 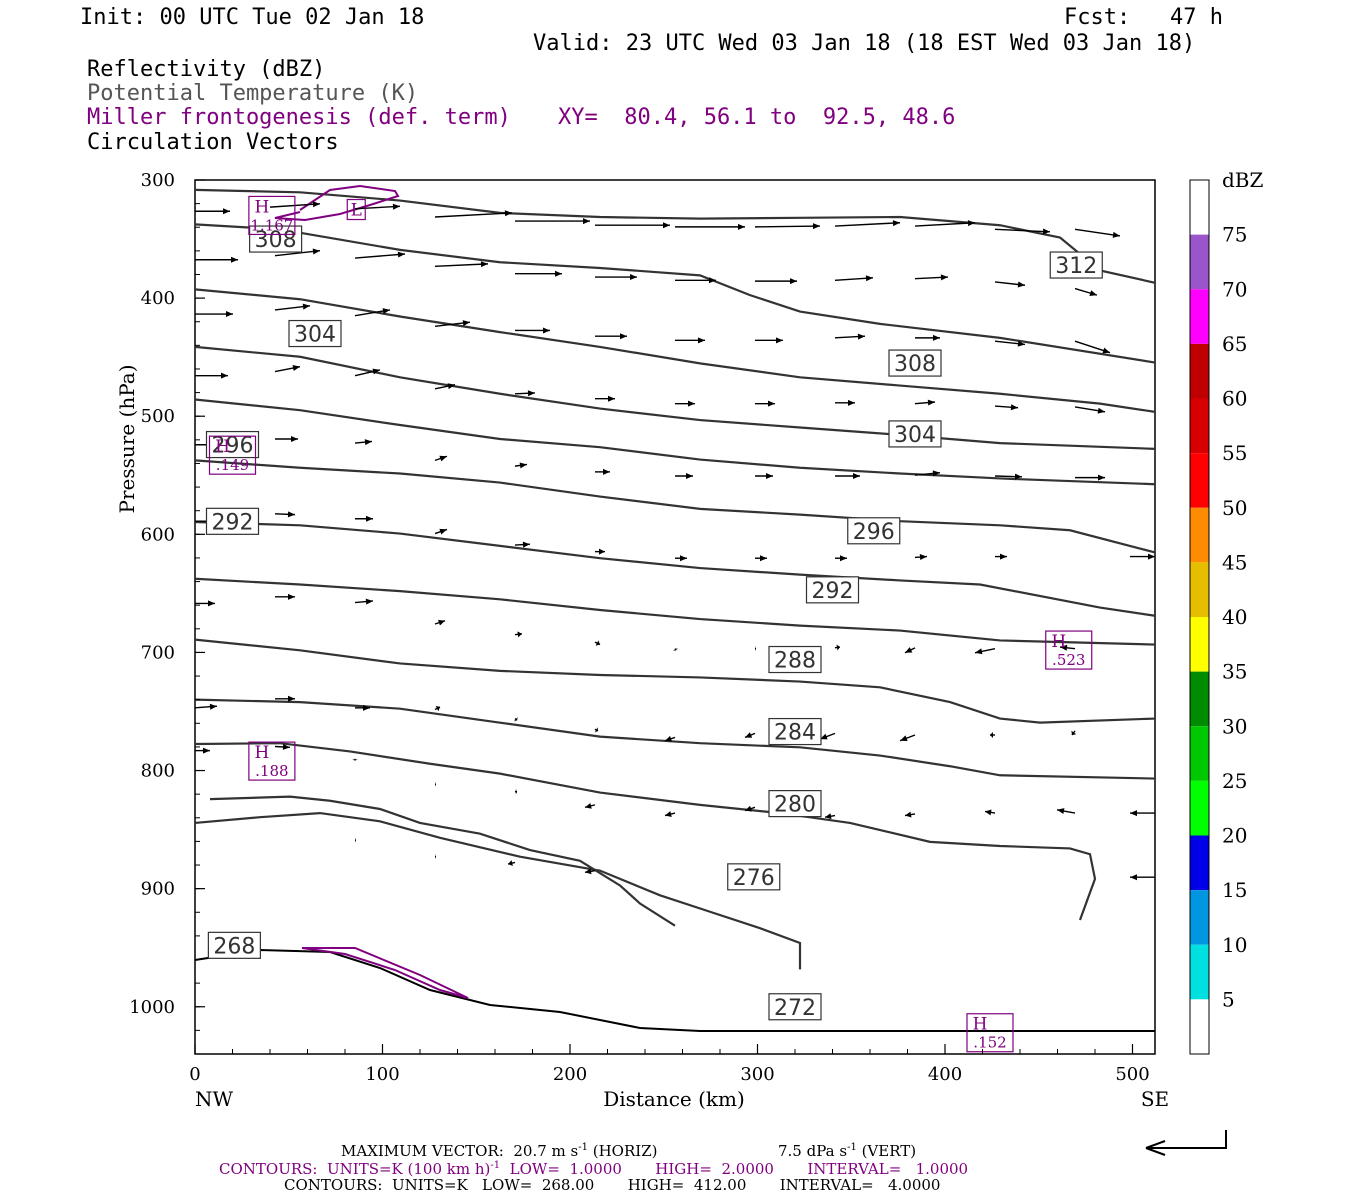 What do you see at coordinates (158, 771) in the screenshot?
I see `y-tick-label: 800` at bounding box center [158, 771].